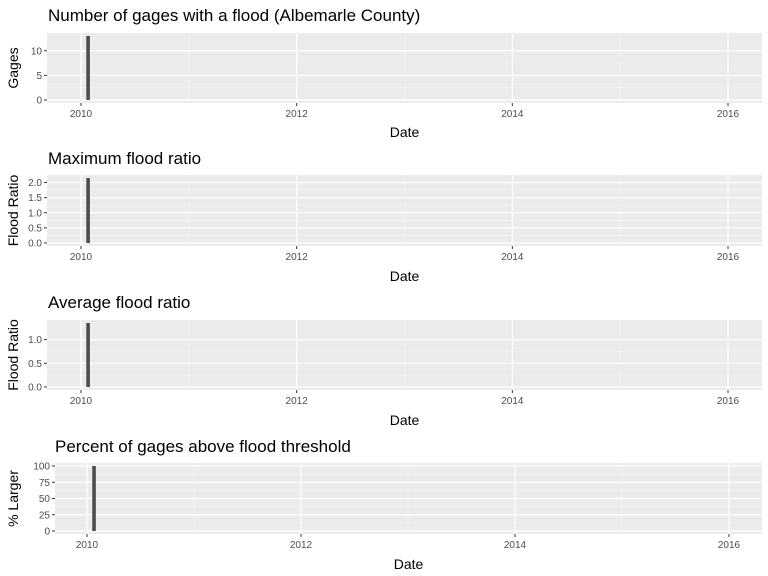  I want to click on y-tick-label: 100, so click(41, 467).